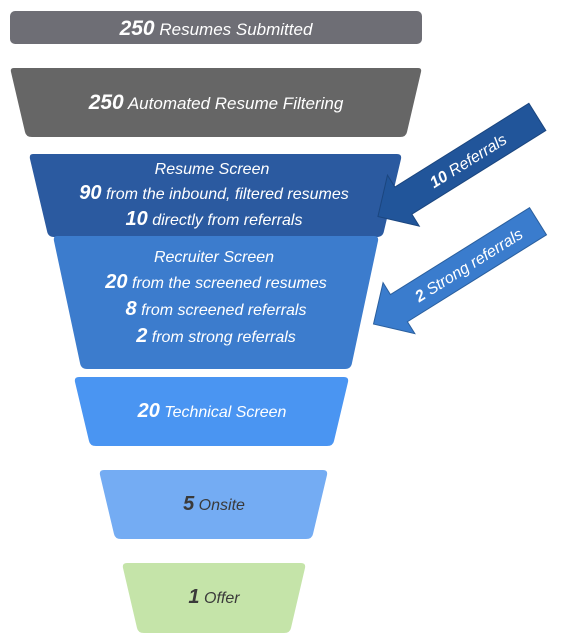 Image resolution: width=564 pixels, height=638 pixels. Describe the element at coordinates (220, 598) in the screenshot. I see `stage-title: Offer` at that location.